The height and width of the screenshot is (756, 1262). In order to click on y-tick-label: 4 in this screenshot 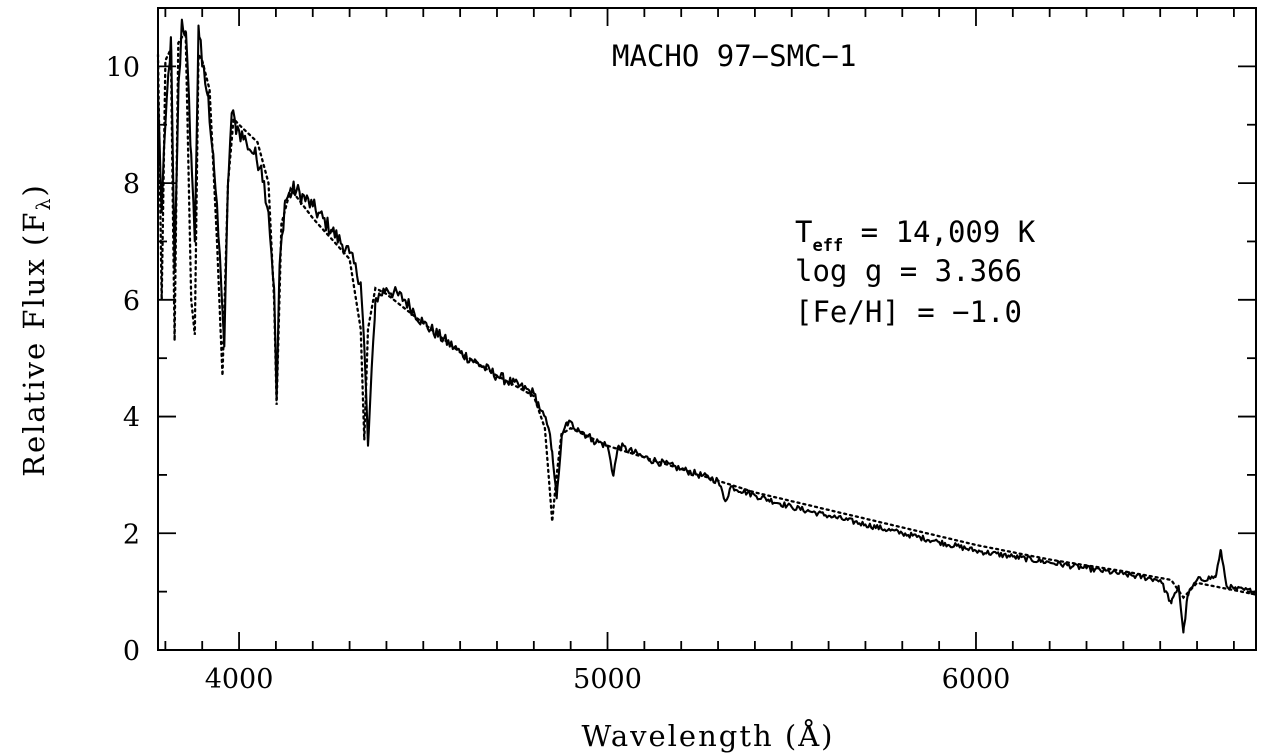, I will do `click(131, 418)`.